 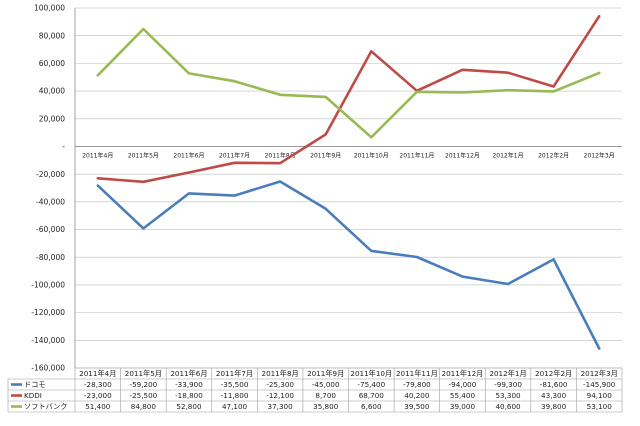 I want to click on y-tick-label: -160,000, so click(x=48, y=368).